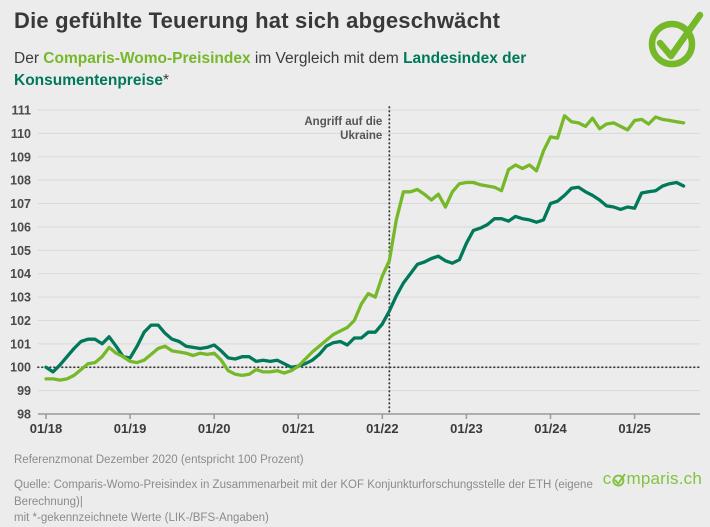  Describe the element at coordinates (634, 428) in the screenshot. I see `svg-text: 01/25` at that location.